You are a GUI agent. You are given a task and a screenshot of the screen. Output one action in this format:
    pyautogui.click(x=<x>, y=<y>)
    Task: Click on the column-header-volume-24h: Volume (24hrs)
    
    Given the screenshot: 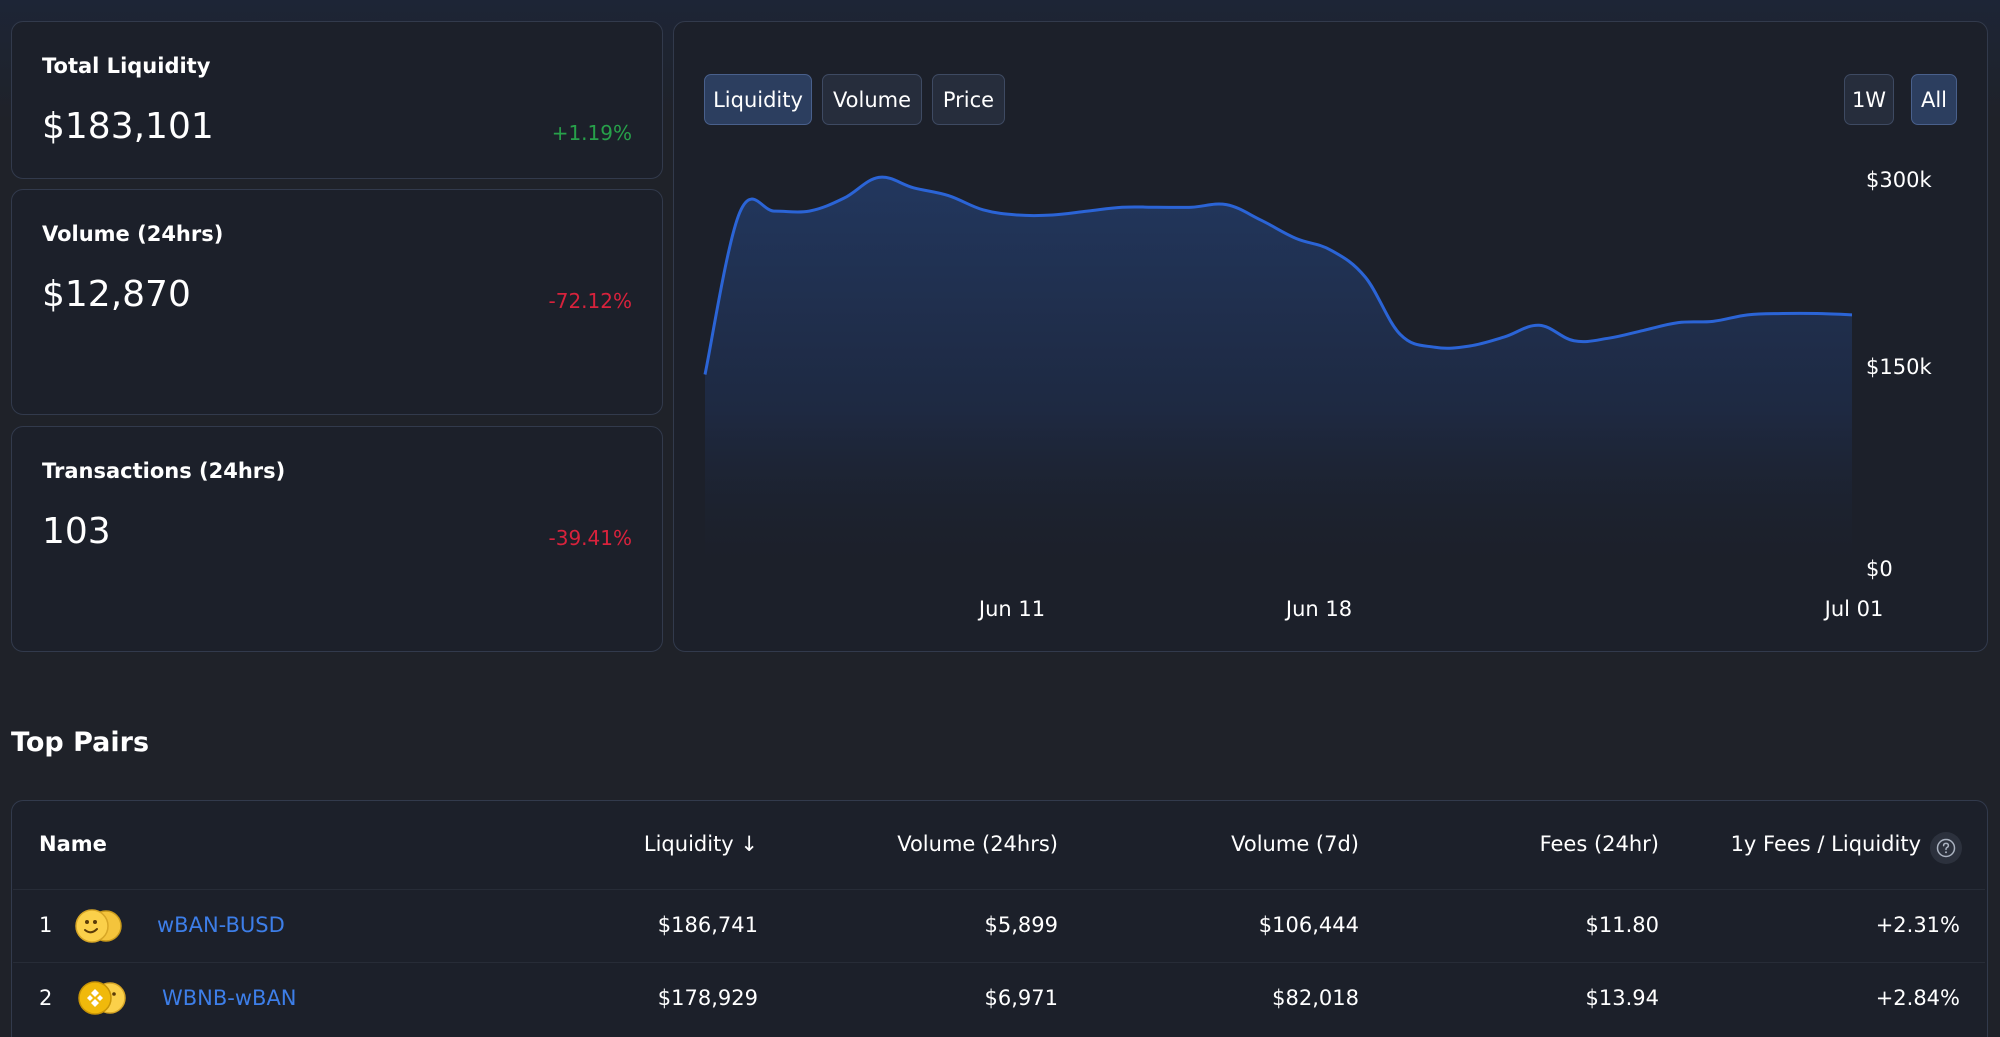 What is the action you would take?
    pyautogui.click(x=977, y=844)
    